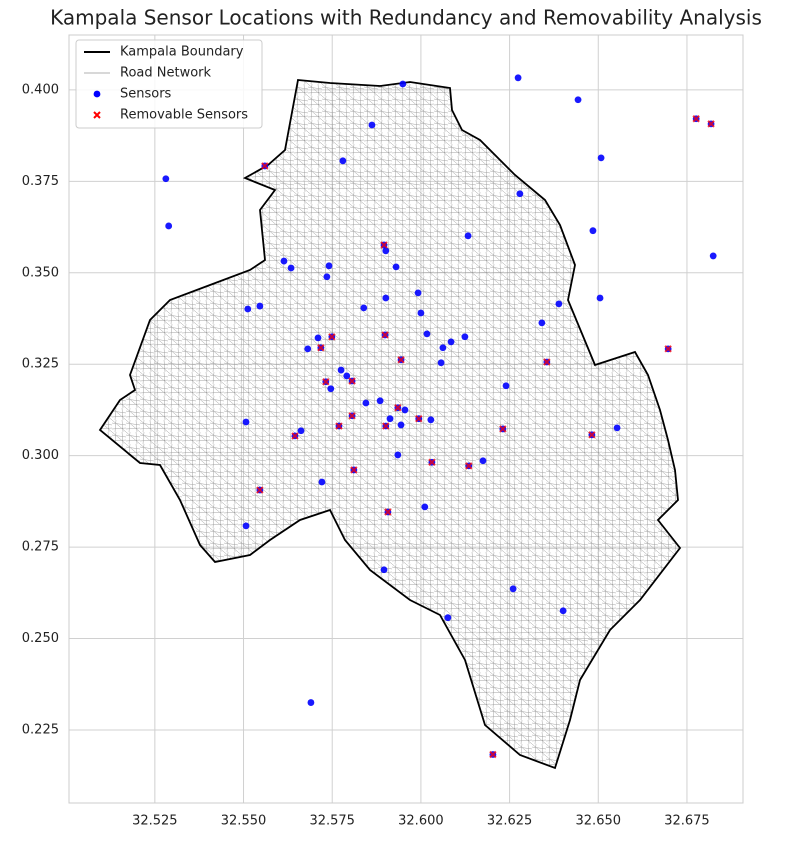 This screenshot has height=842, width=812. I want to click on legend-label: Kampala Boundary, so click(182, 52).